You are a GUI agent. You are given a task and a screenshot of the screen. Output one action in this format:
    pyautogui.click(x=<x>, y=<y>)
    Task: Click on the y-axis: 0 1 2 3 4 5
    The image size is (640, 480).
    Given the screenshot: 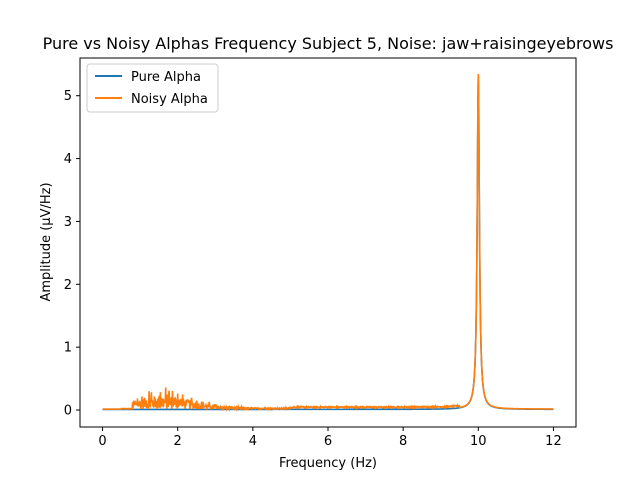 What is the action you would take?
    pyautogui.click(x=72, y=254)
    